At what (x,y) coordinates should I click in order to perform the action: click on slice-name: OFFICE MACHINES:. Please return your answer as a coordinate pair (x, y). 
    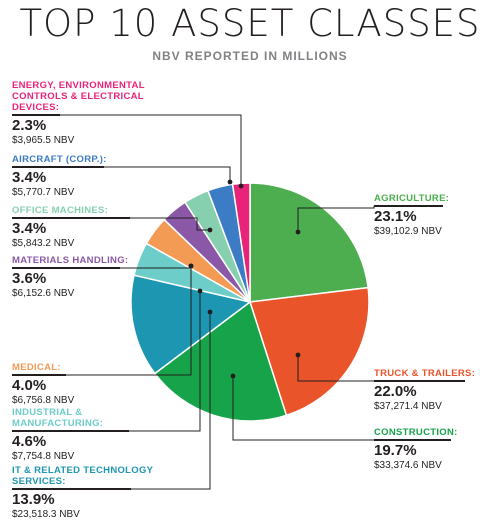
    Looking at the image, I should click on (60, 210).